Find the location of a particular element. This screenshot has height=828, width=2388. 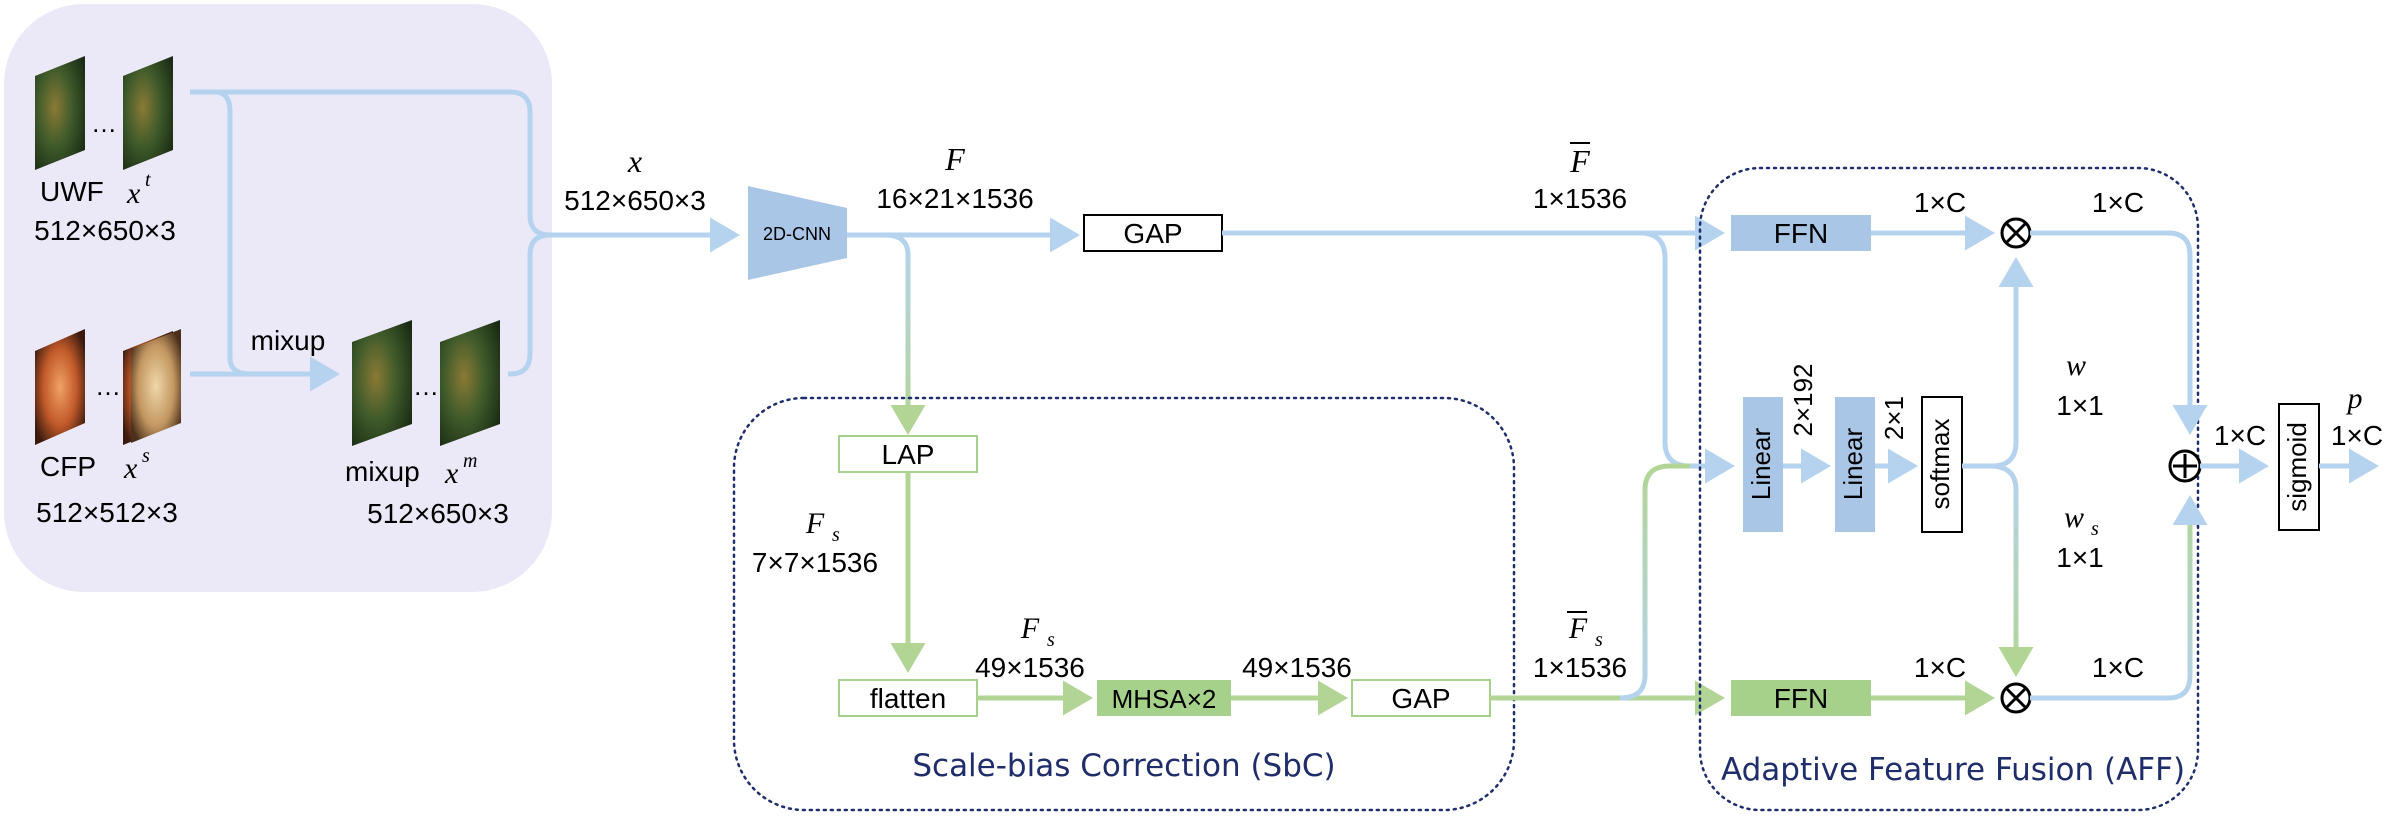

mixup-symbol: x is located at coordinates (451, 473).